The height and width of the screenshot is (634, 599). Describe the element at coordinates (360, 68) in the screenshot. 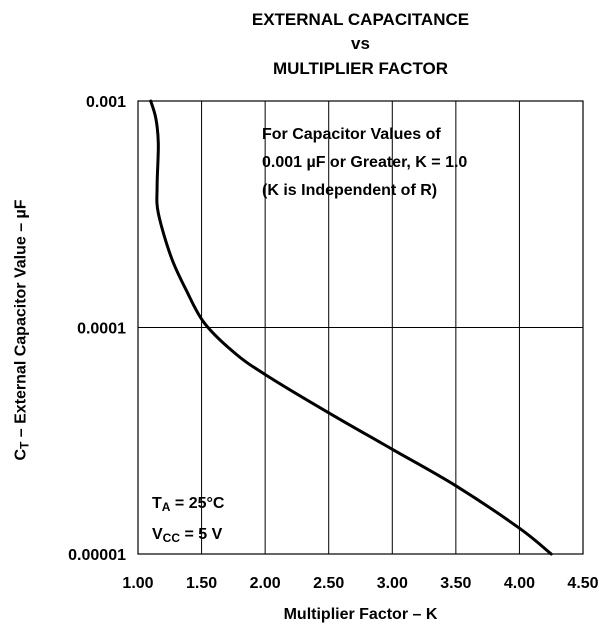

I see `chart-title-line-3: MULTIPLIER FACTOR` at that location.